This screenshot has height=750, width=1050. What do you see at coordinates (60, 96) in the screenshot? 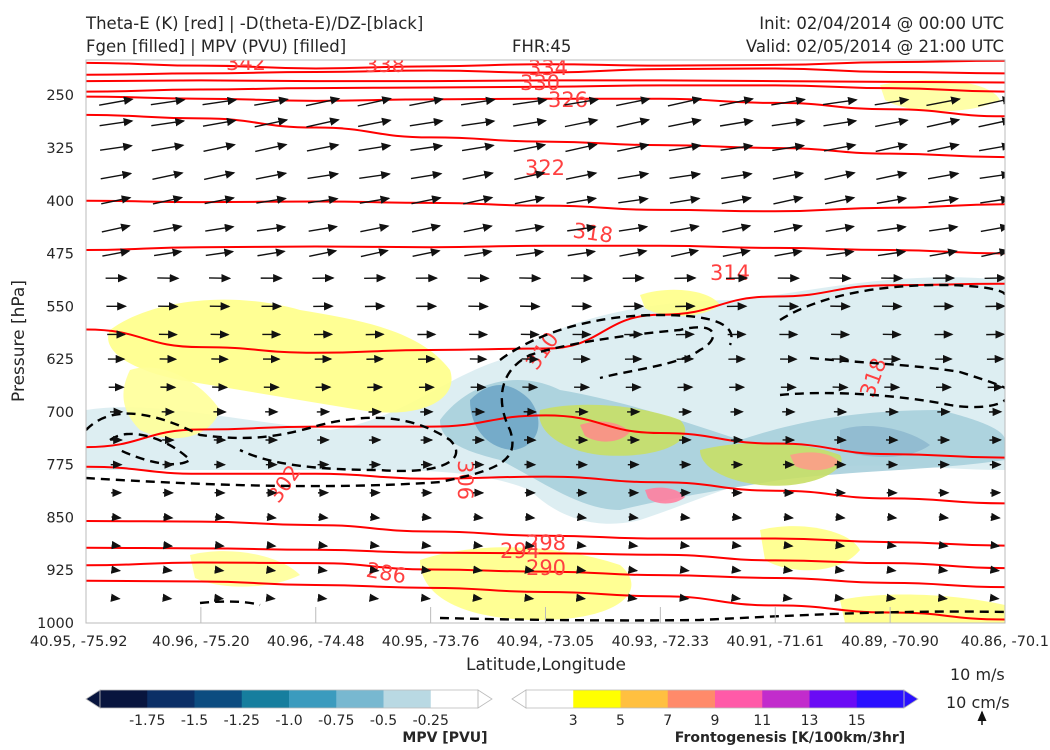
I see `y-tick-label: 250` at bounding box center [60, 96].